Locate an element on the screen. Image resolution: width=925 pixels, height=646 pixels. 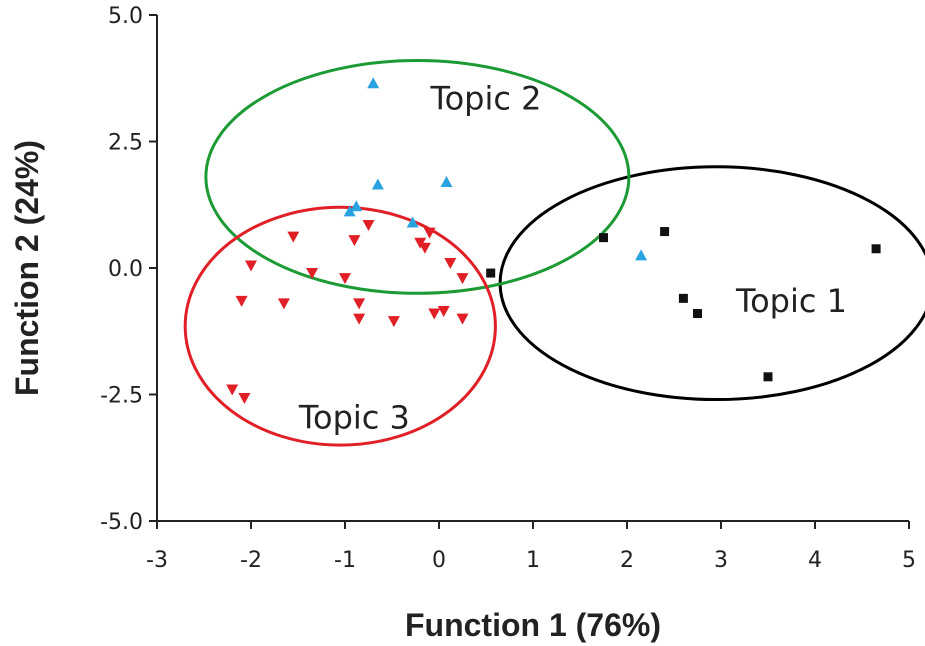
group-label-topic-3: Topic 3 is located at coordinates (354, 417).